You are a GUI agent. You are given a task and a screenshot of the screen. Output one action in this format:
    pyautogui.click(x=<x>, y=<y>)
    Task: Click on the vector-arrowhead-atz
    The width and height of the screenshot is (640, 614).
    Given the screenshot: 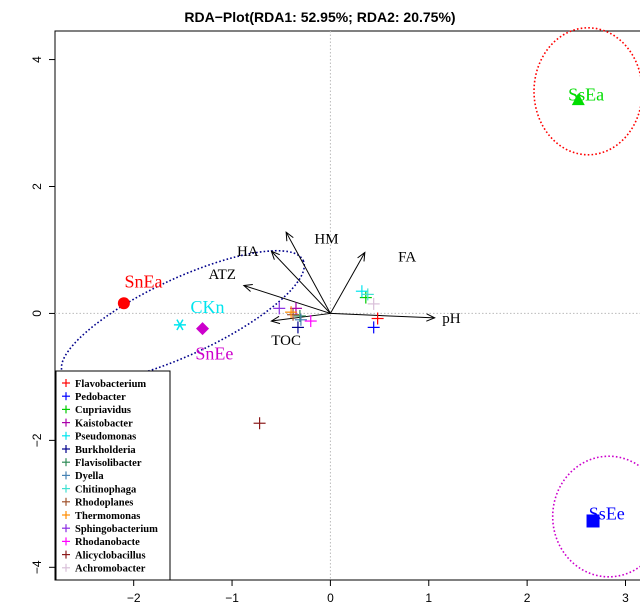 What is the action you would take?
    pyautogui.click(x=247, y=288)
    